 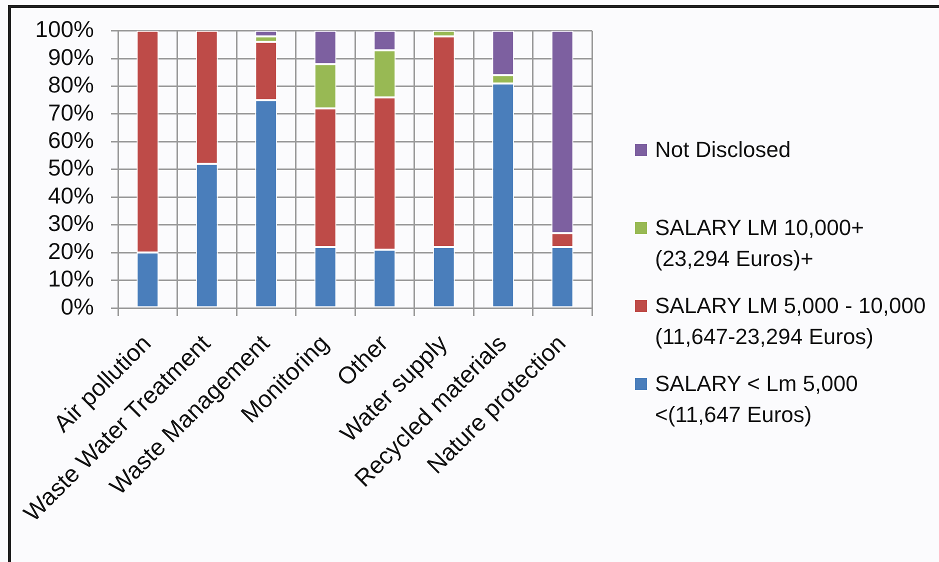 I want to click on y-tick-label: 70%, so click(x=71, y=112).